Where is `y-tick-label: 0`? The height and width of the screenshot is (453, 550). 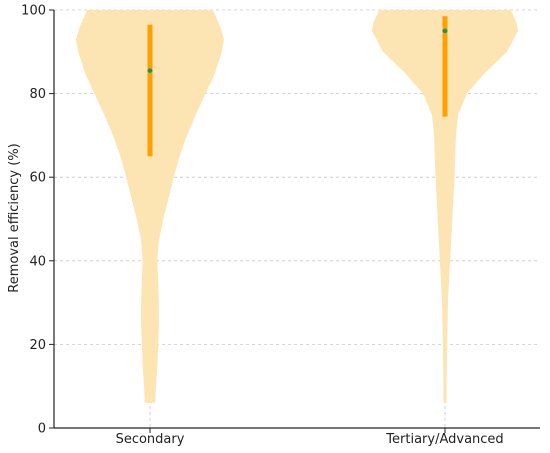 y-tick-label: 0 is located at coordinates (42, 429).